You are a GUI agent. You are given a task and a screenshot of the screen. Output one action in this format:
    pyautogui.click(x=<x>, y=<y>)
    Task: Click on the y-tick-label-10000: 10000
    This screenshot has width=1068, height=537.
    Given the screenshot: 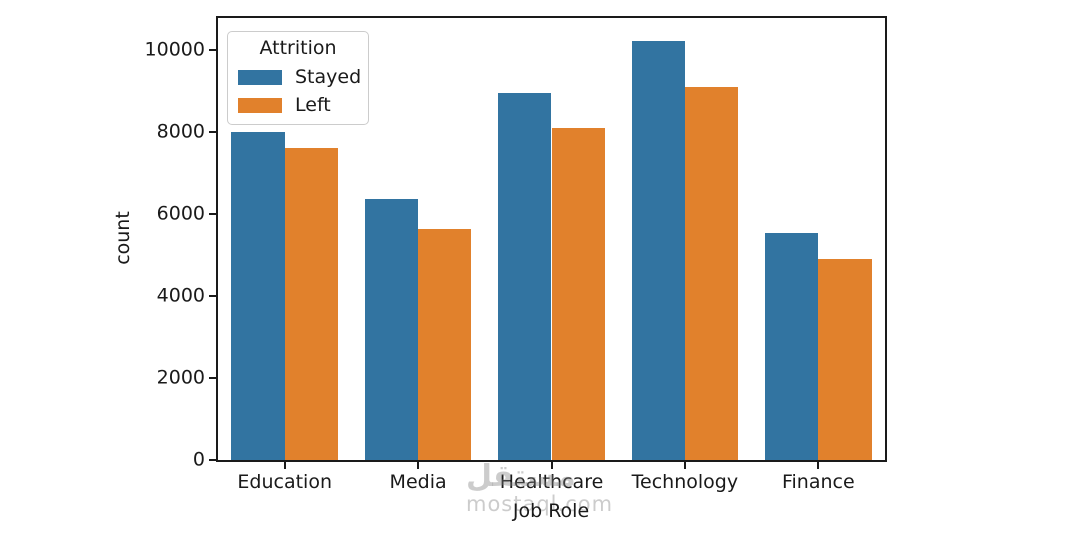 What is the action you would take?
    pyautogui.click(x=174, y=49)
    